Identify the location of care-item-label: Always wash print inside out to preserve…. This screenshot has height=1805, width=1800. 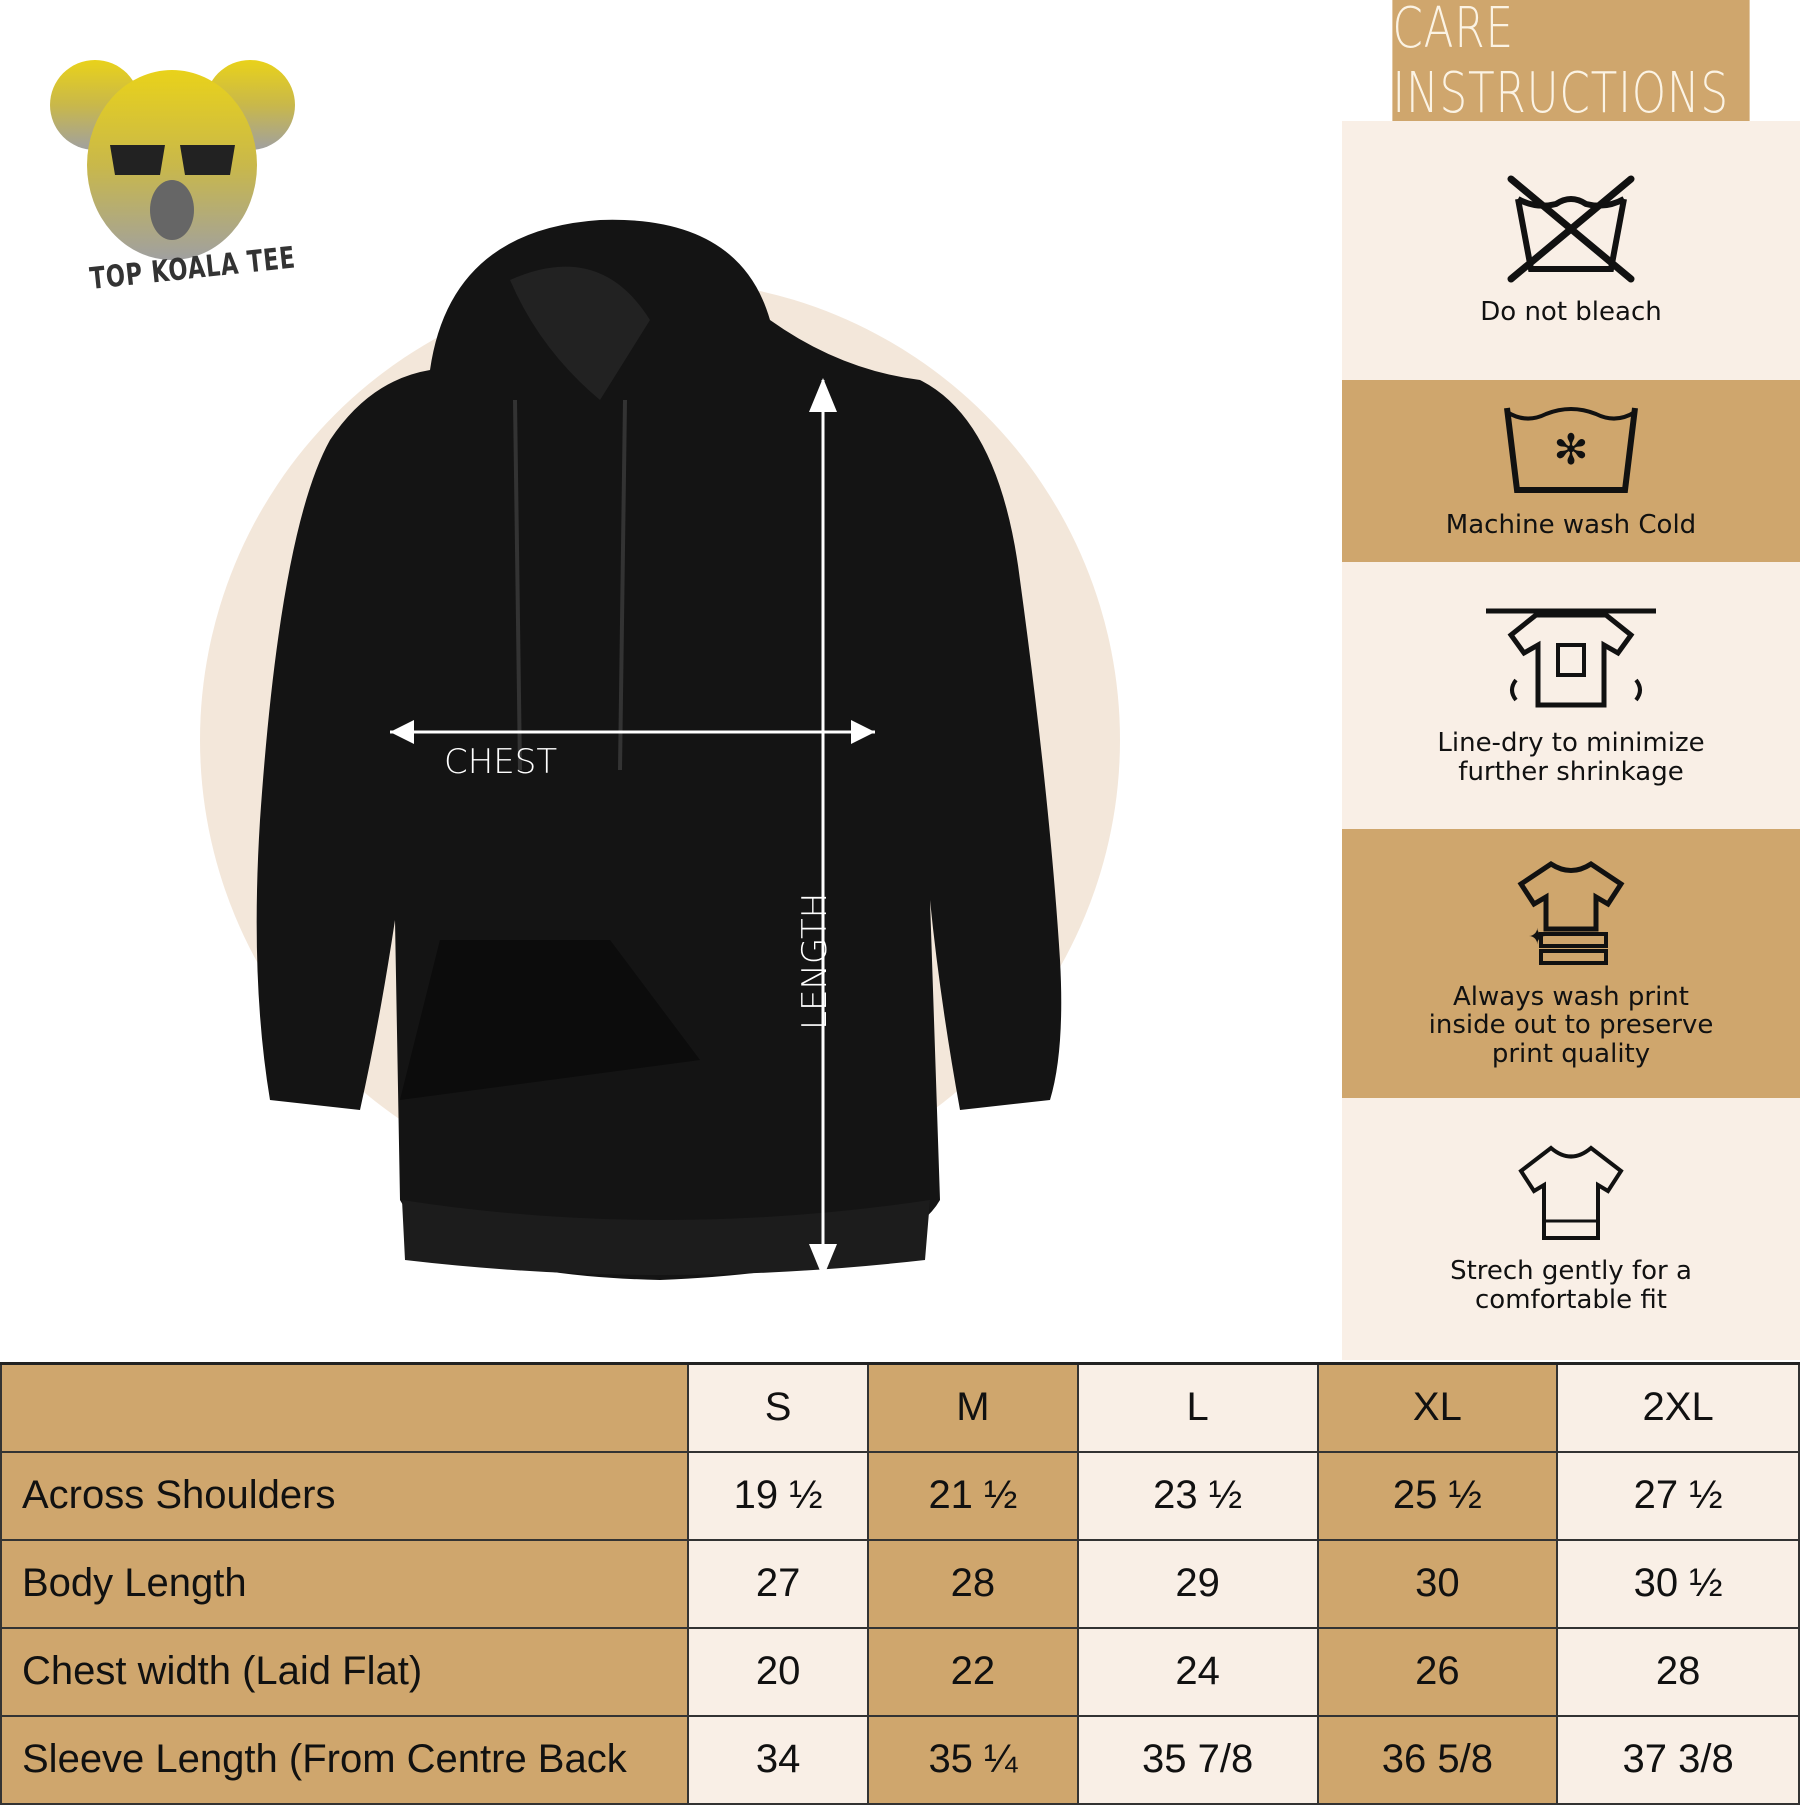
(1571, 1025).